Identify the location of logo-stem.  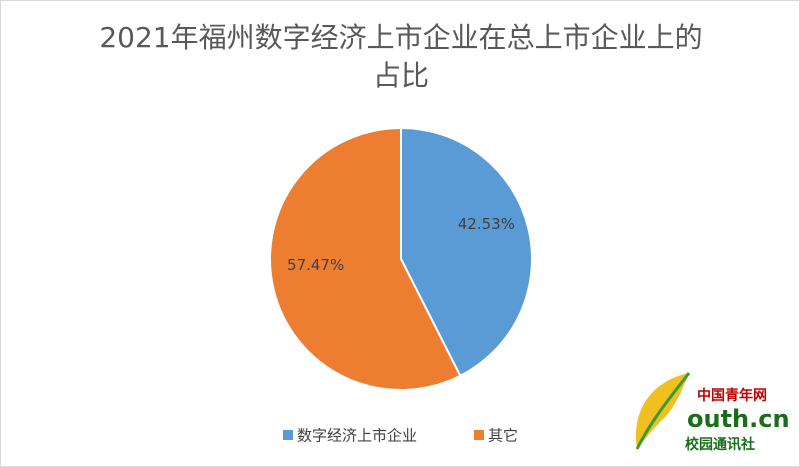
(663, 411).